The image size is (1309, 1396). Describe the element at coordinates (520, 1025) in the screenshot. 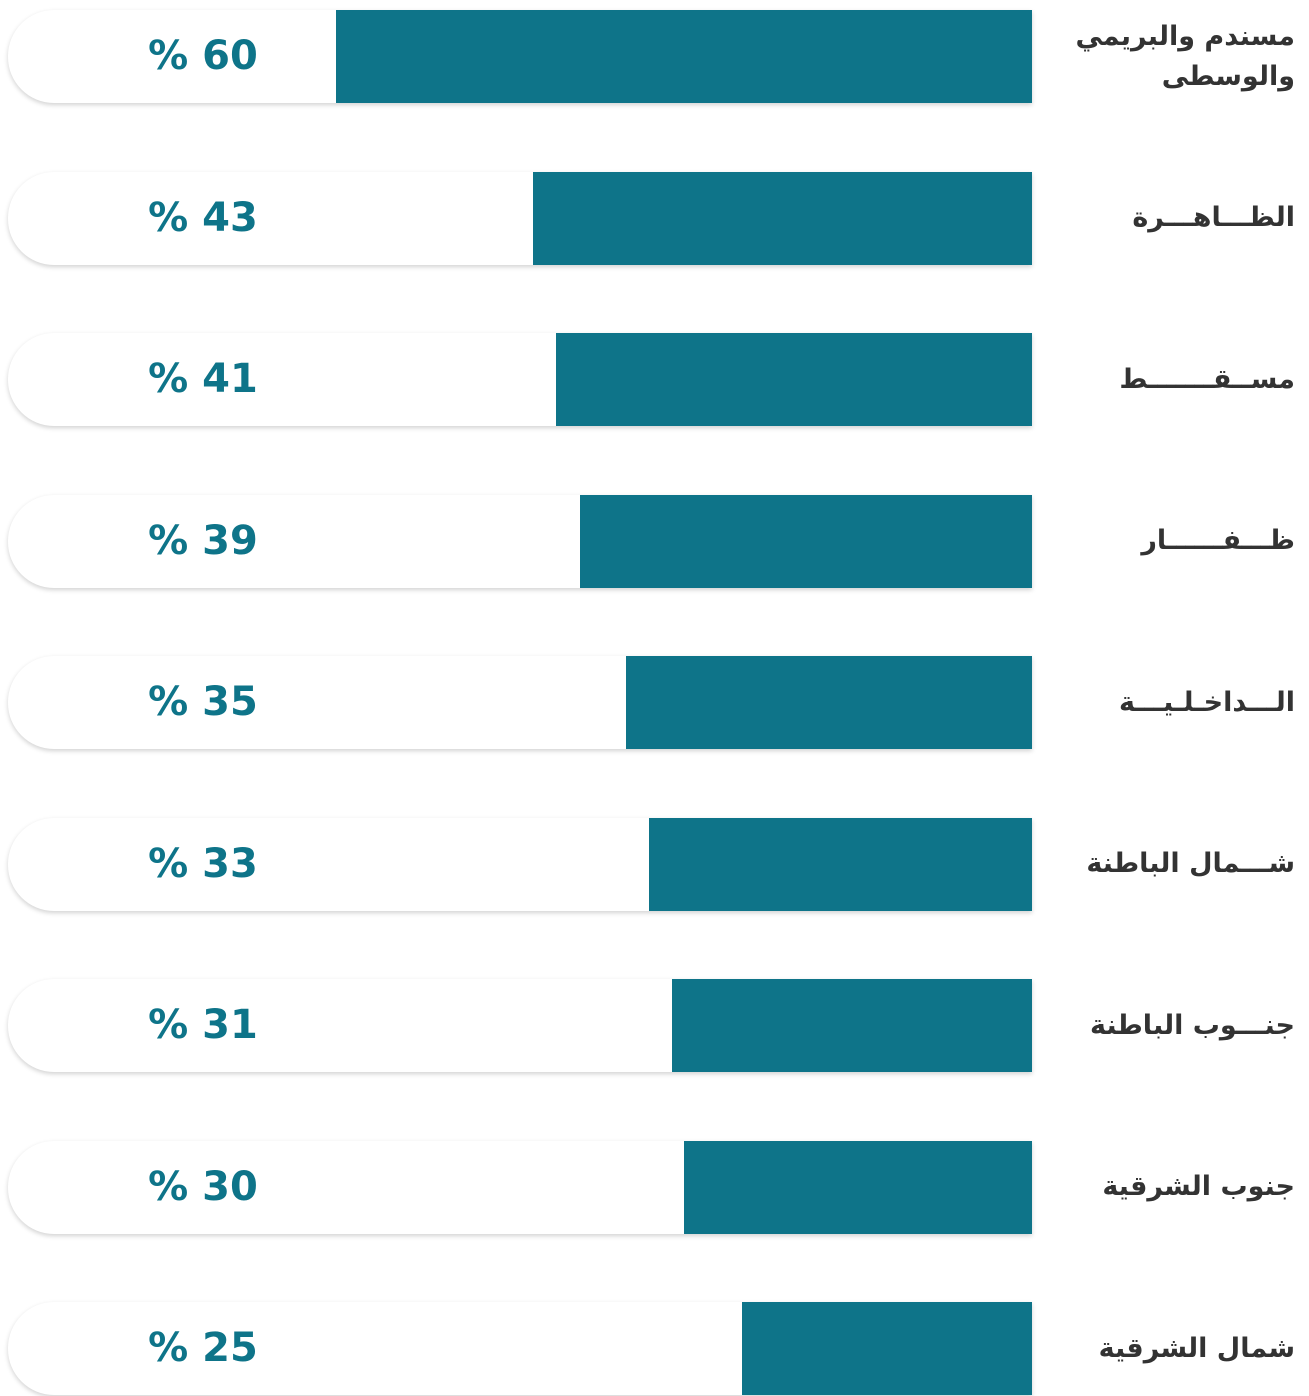

I see `bar-row: % 31` at that location.